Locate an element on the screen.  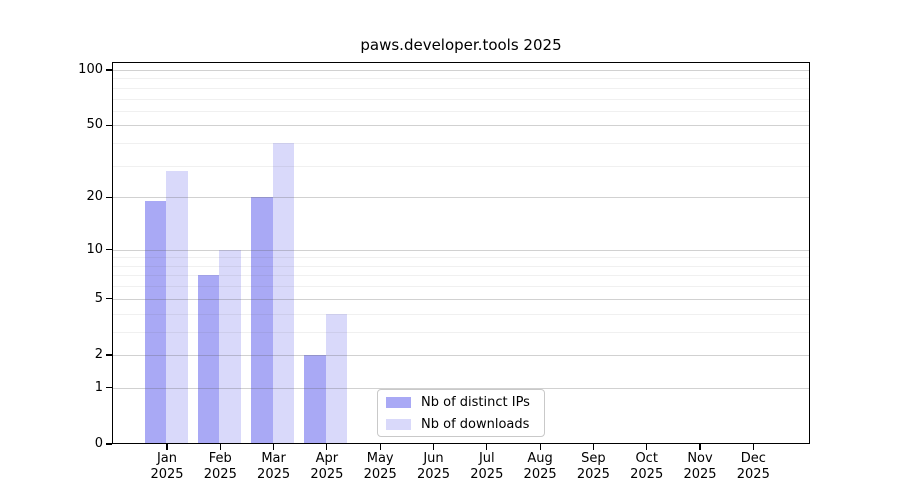
legend-item-downloads: Nb of downloads is located at coordinates (465, 424).